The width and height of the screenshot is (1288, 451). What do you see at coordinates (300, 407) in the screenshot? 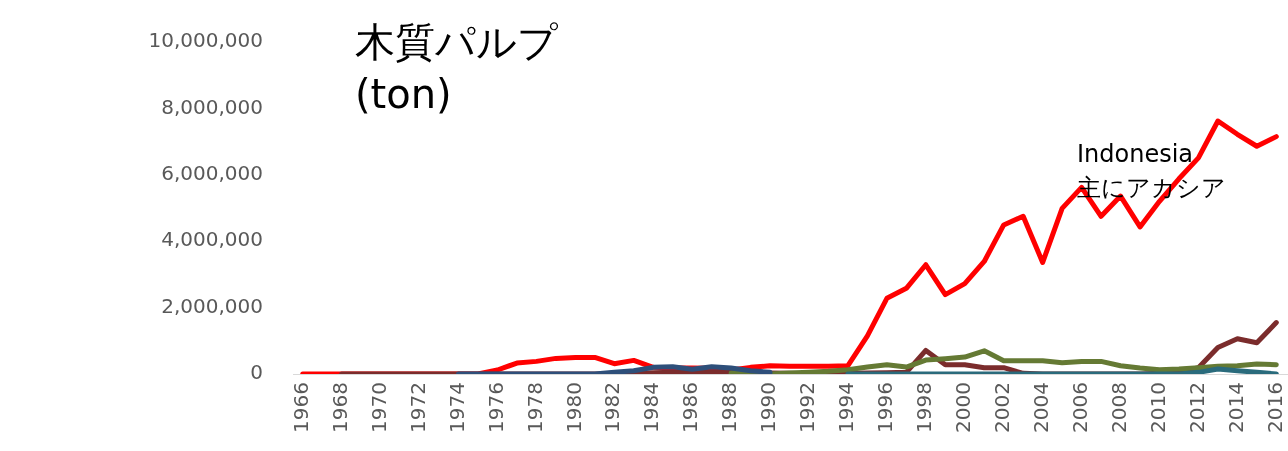
I see `x-tick-label: 1966` at bounding box center [300, 407].